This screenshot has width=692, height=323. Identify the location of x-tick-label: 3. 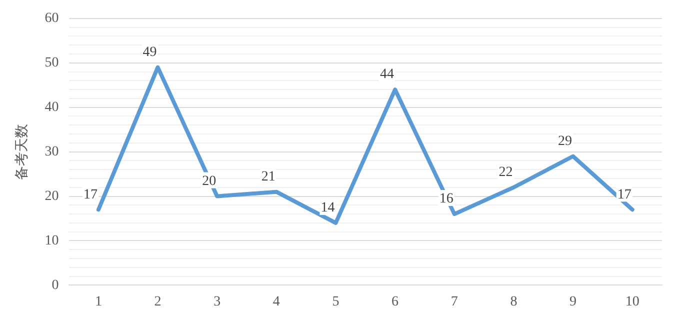
(217, 302).